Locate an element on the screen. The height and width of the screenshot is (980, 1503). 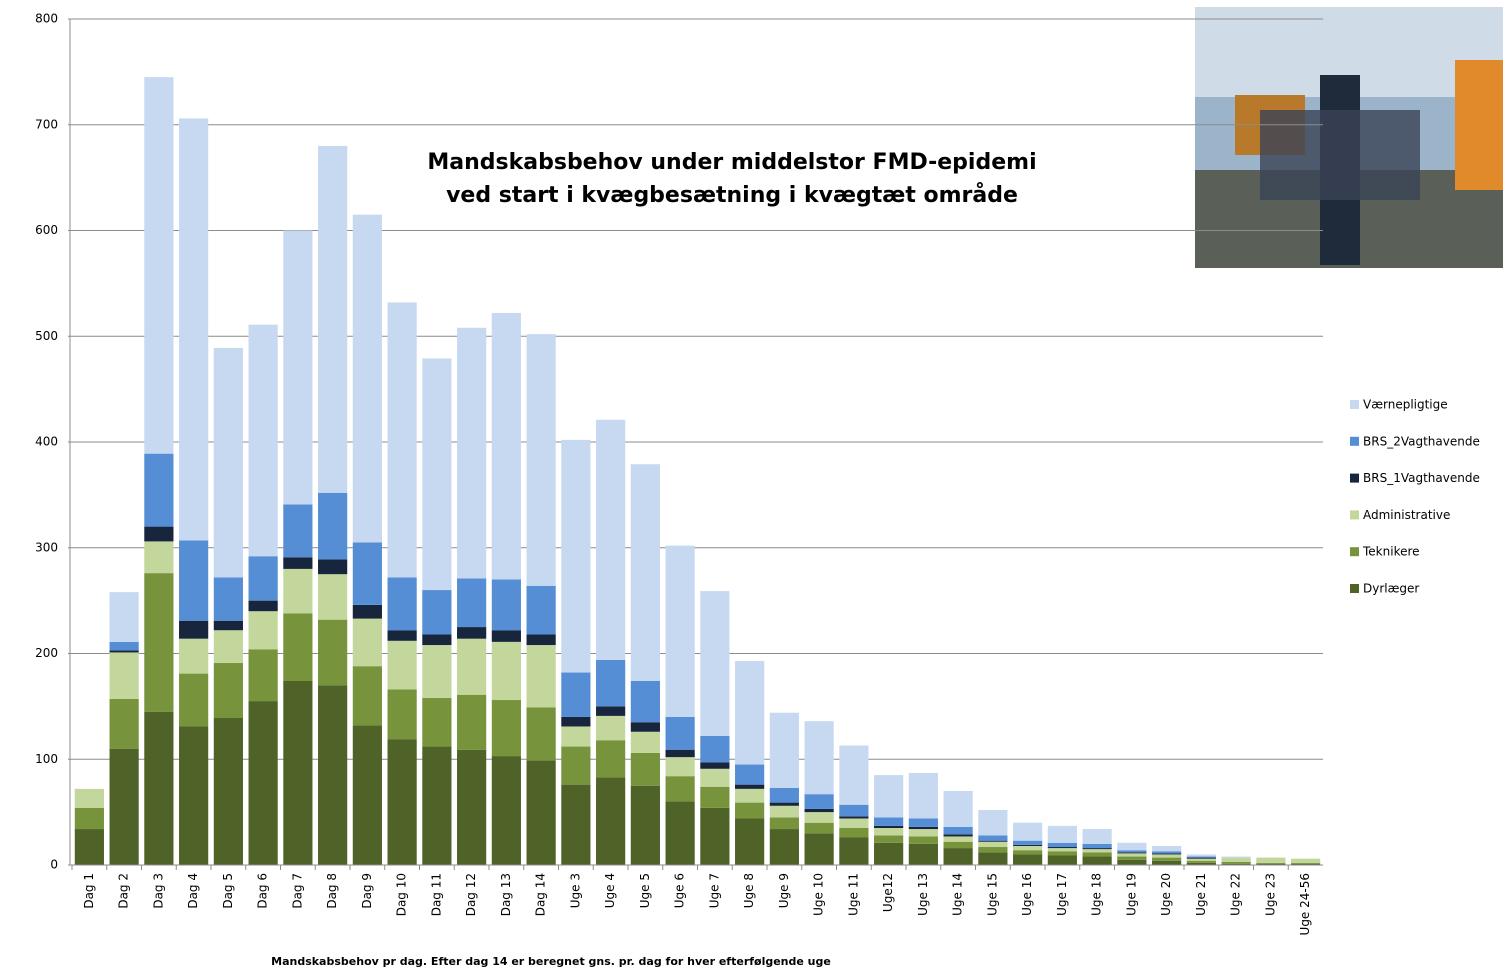
legend-label: Teknikere is located at coordinates (1391, 552).